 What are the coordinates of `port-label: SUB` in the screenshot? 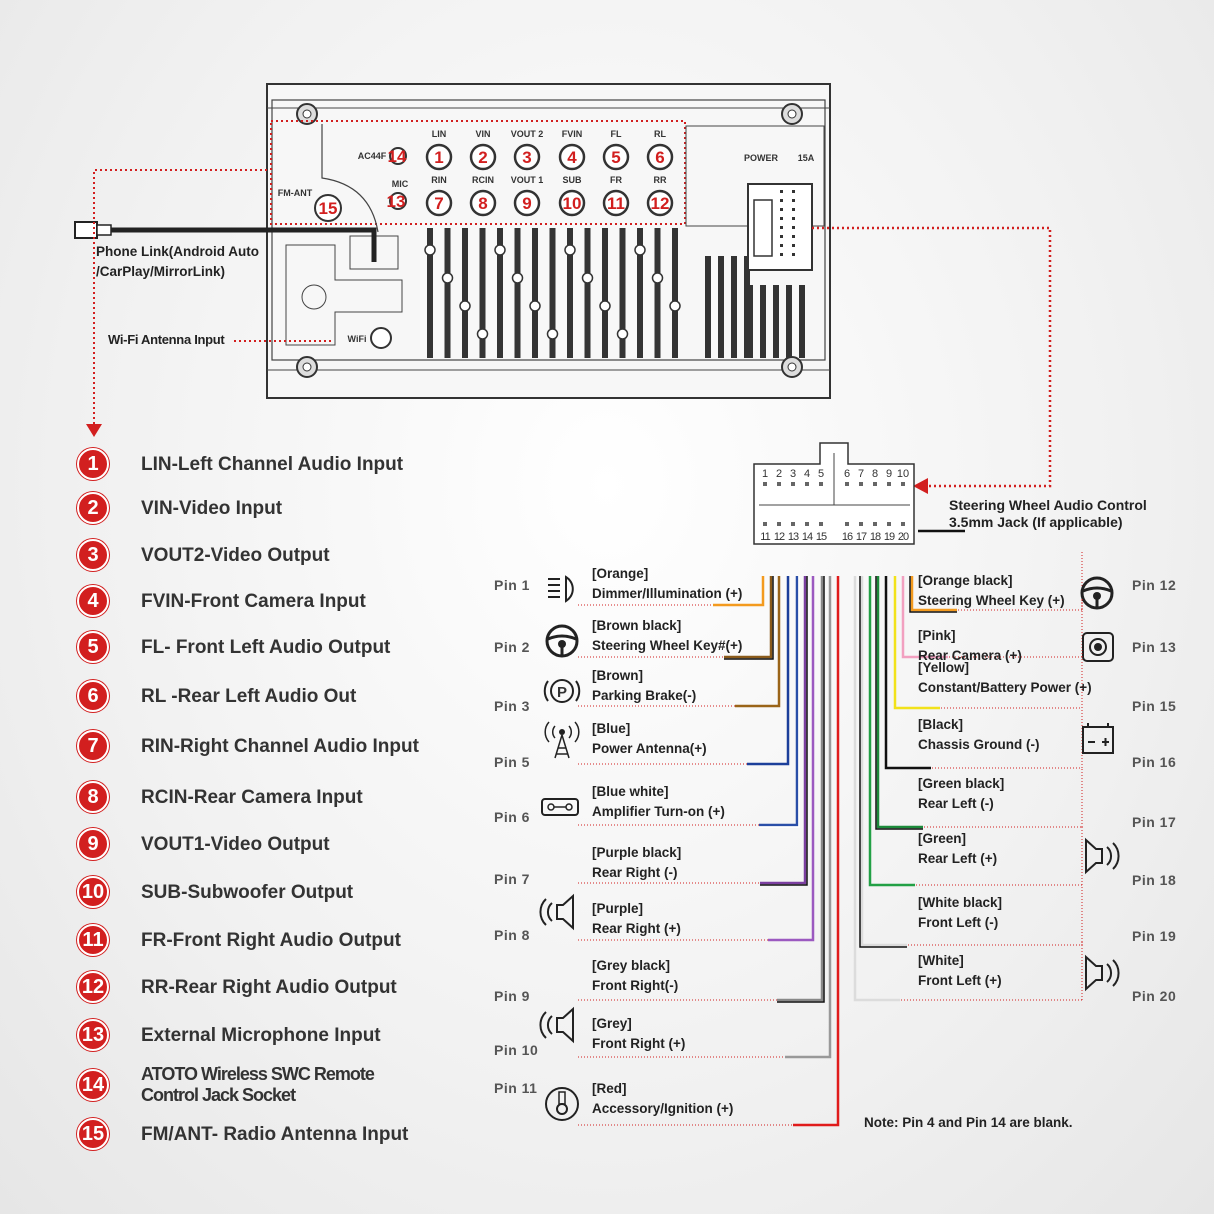 It's located at (572, 180).